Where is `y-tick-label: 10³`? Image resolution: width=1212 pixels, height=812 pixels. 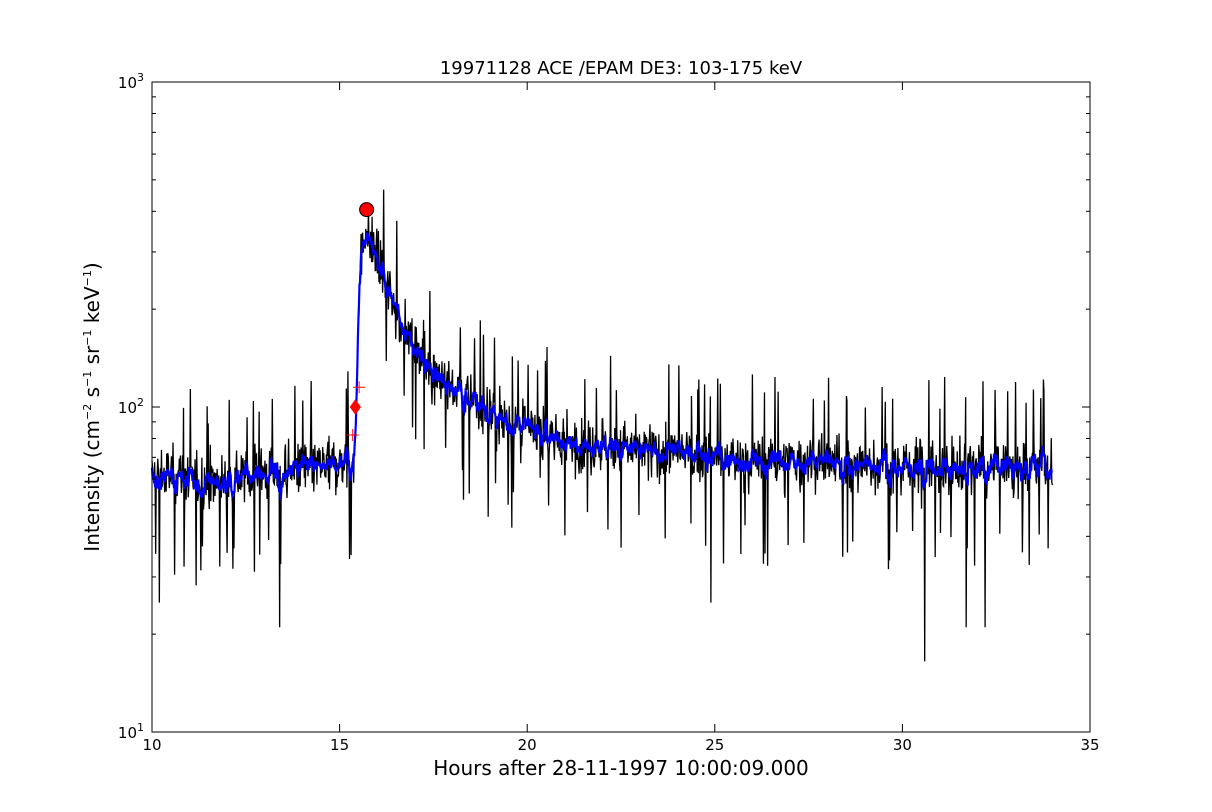
y-tick-label: 10³ is located at coordinates (131, 81).